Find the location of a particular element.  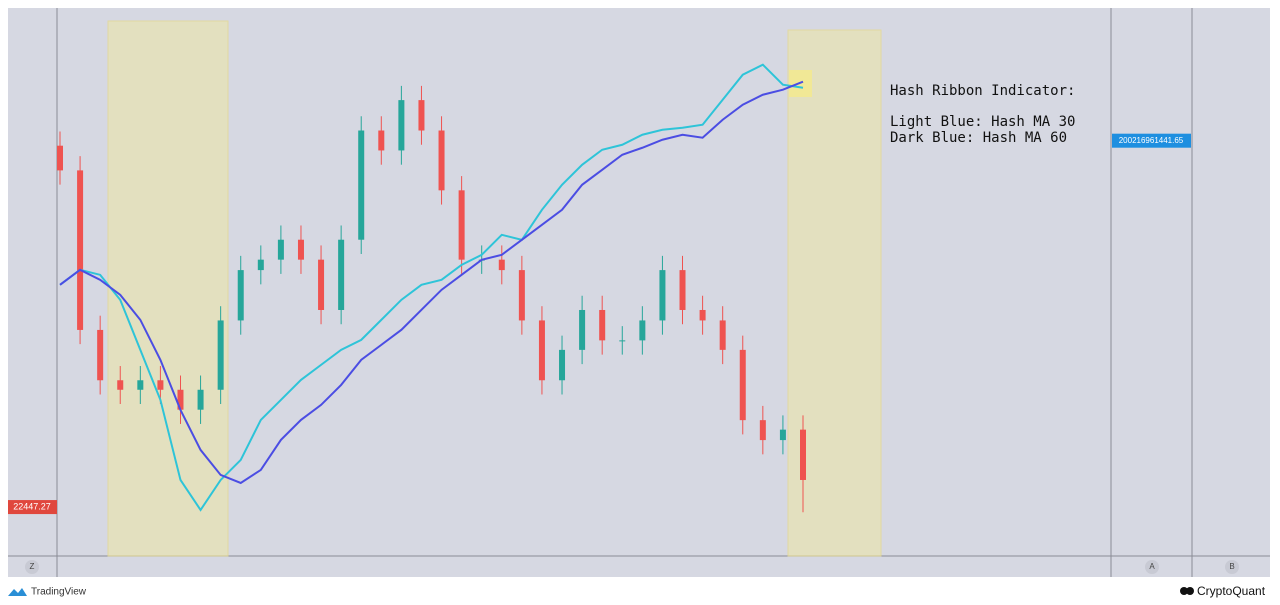

hash-marker is located at coordinates (1151, 140).